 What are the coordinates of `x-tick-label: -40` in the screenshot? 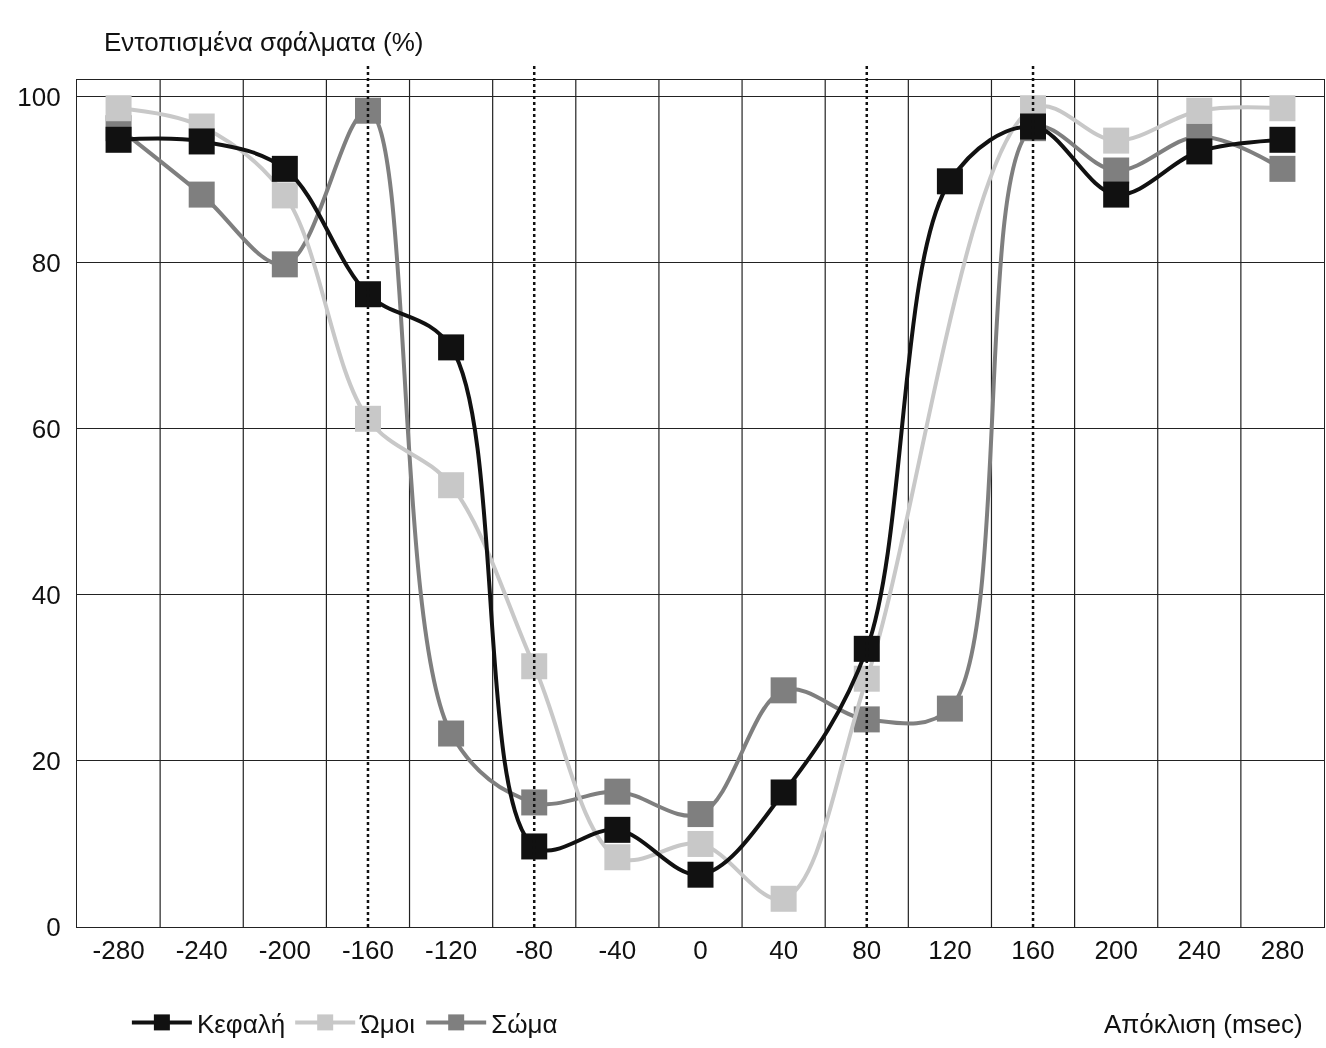 It's located at (617, 950).